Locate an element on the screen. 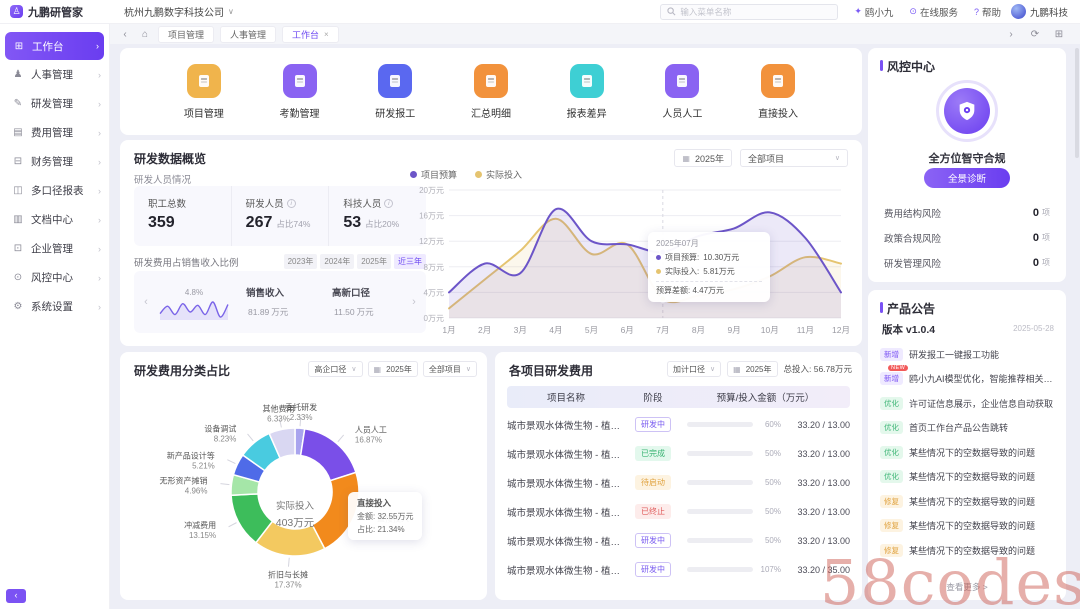 The width and height of the screenshot is (1080, 609). table-row: 城市景观水体微生物 - 植物... 研发中 50% 33.20 / 13.00 is located at coordinates (678, 540).